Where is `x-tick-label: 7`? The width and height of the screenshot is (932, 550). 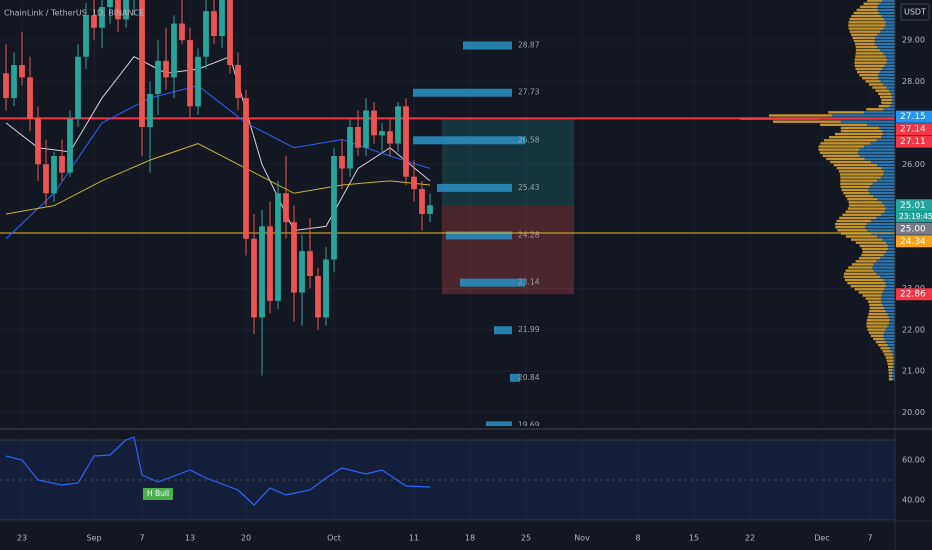 x-tick-label: 7 is located at coordinates (141, 538).